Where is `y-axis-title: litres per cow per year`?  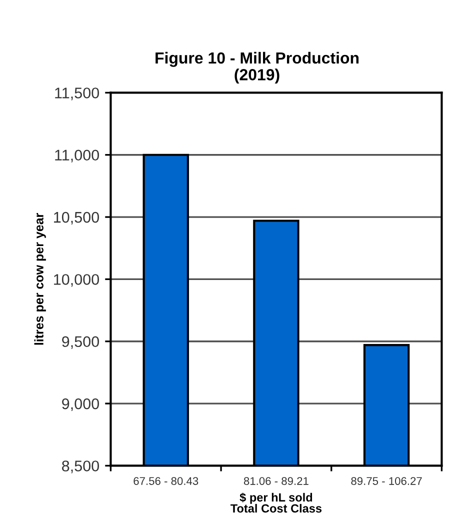
y-axis-title: litres per cow per year is located at coordinates (40, 279).